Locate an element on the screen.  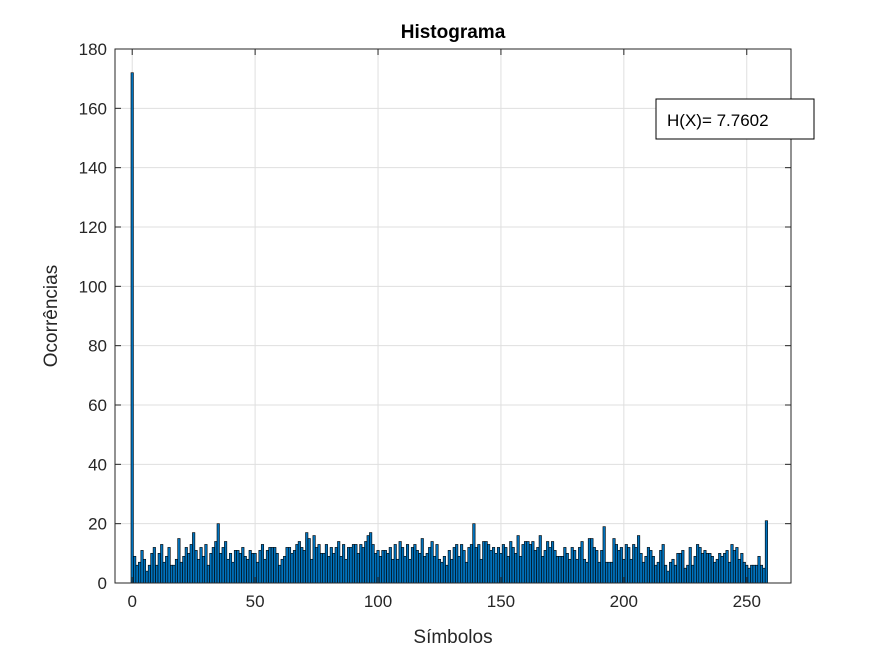
y-tick-label: 60 is located at coordinates (97, 405).